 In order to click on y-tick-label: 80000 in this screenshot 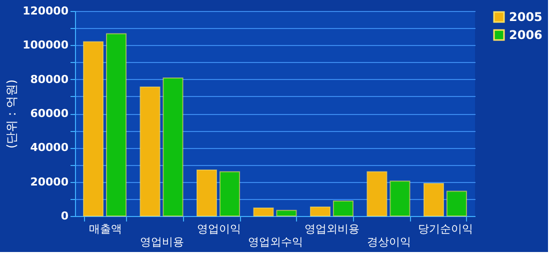, I will do `click(49, 79)`.